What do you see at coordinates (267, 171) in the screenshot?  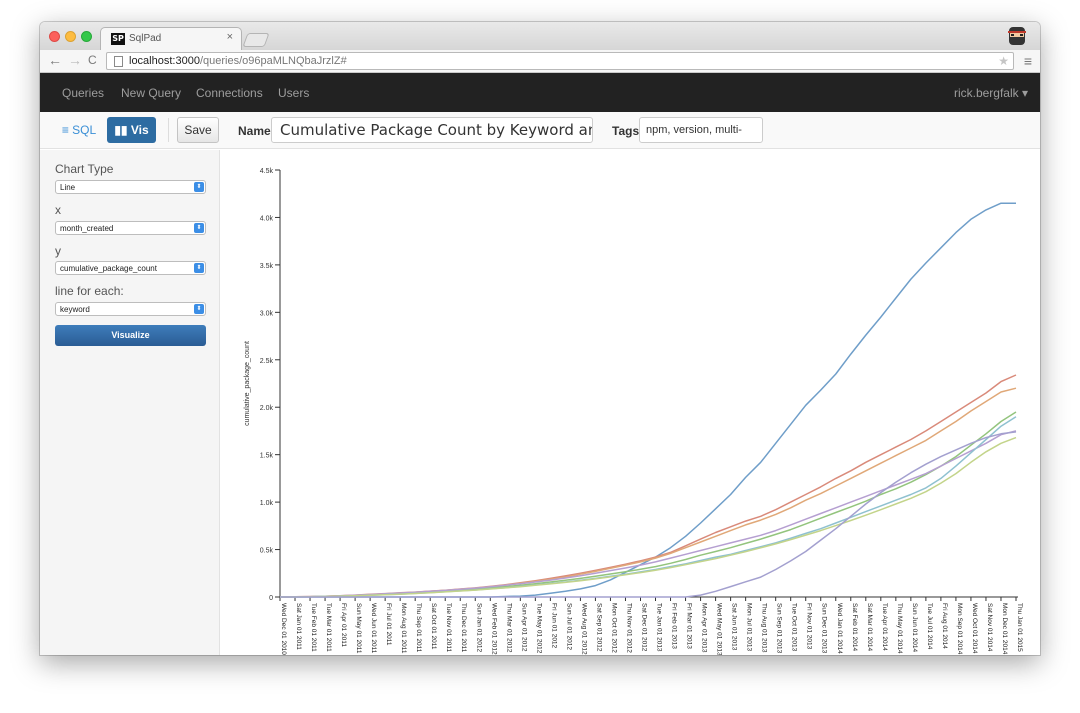 I see `y-tick-label: 4.5k` at bounding box center [267, 171].